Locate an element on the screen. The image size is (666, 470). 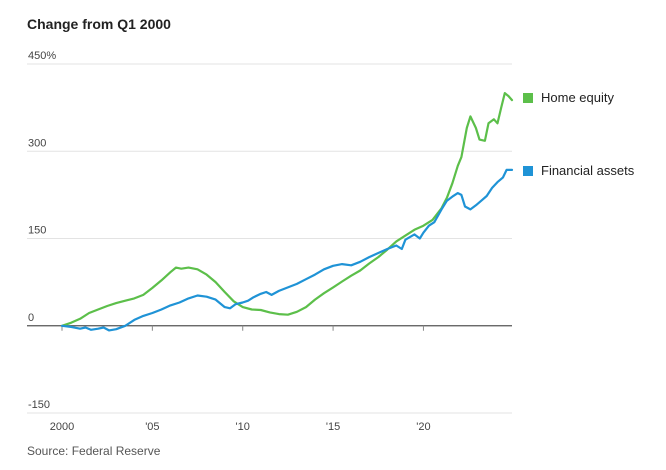
y-tick-label: 450% is located at coordinates (42, 56).